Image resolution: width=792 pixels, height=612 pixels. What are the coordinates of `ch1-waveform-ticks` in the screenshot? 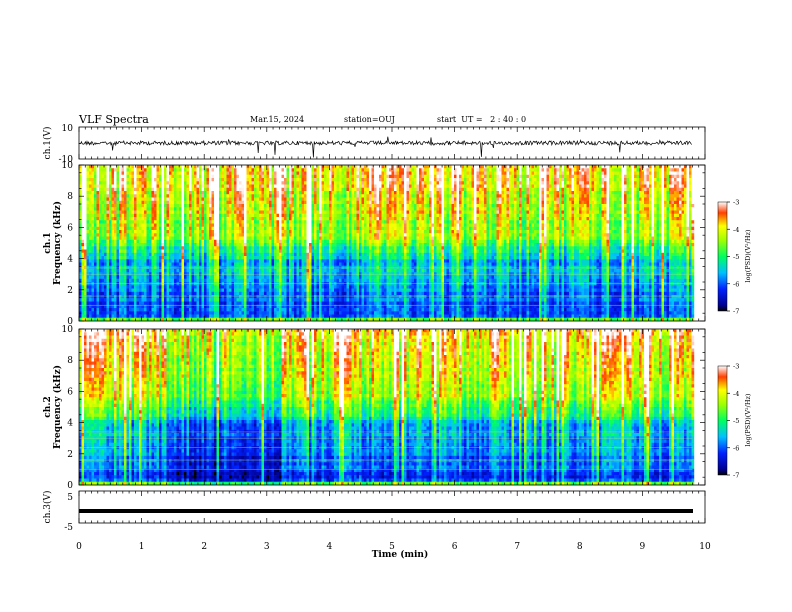 It's located at (392, 143).